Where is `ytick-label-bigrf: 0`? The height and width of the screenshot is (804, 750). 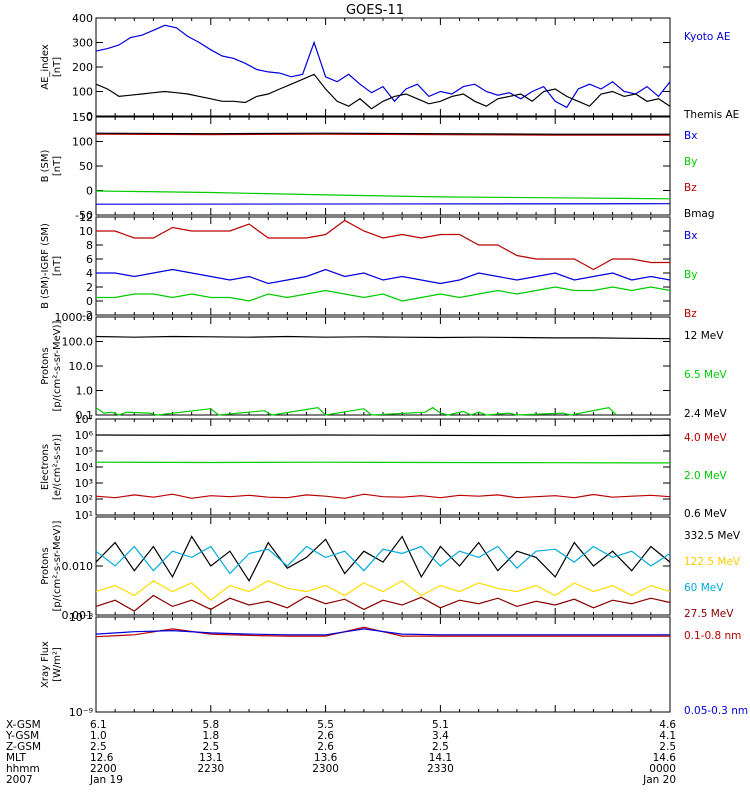 ytick-label-bigrf: 0 is located at coordinates (89, 301).